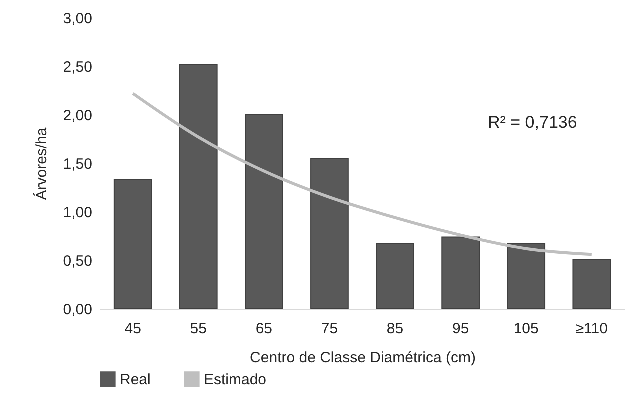  What do you see at coordinates (77, 164) in the screenshot?
I see `y-tick-label: 1,50` at bounding box center [77, 164].